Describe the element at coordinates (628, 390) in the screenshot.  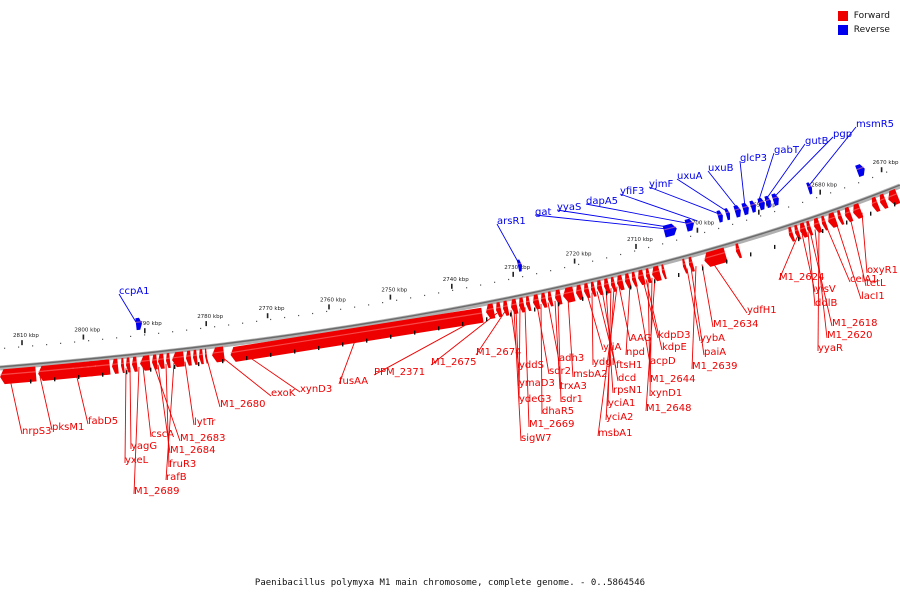
I see `gene-label: rpsN1` at that location.